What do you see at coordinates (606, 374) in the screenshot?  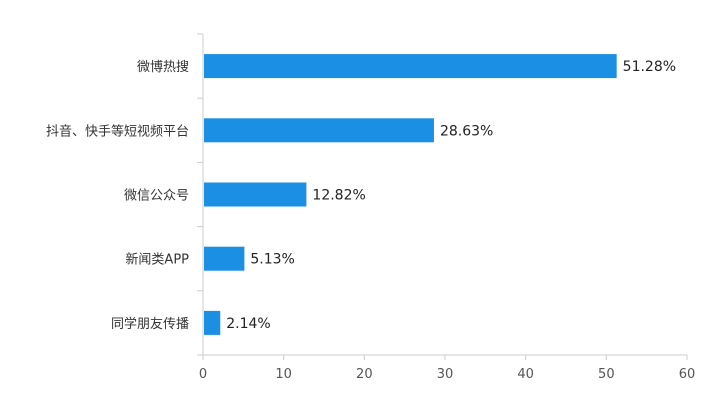 I see `x-tick-label: 50` at bounding box center [606, 374].